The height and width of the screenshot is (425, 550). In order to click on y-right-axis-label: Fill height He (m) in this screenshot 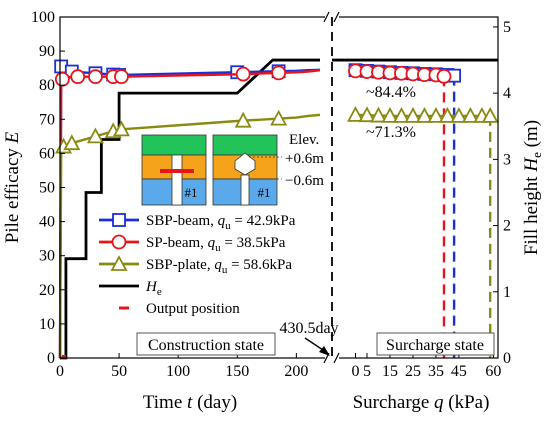, I will do `click(532, 187)`.